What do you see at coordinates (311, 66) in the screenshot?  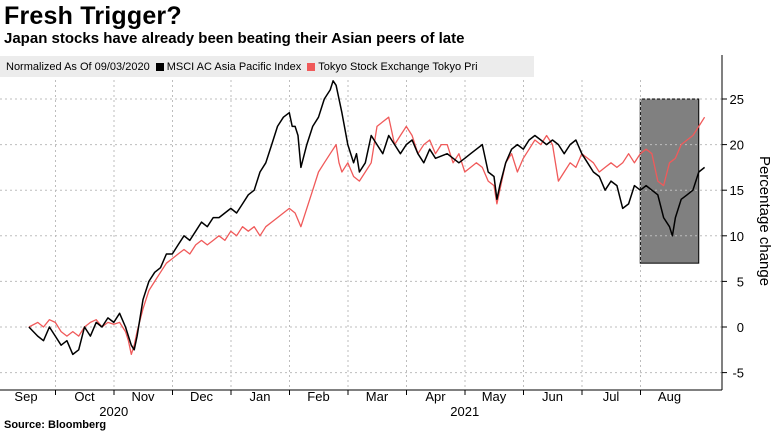 I see `legend-swatch-topix` at bounding box center [311, 66].